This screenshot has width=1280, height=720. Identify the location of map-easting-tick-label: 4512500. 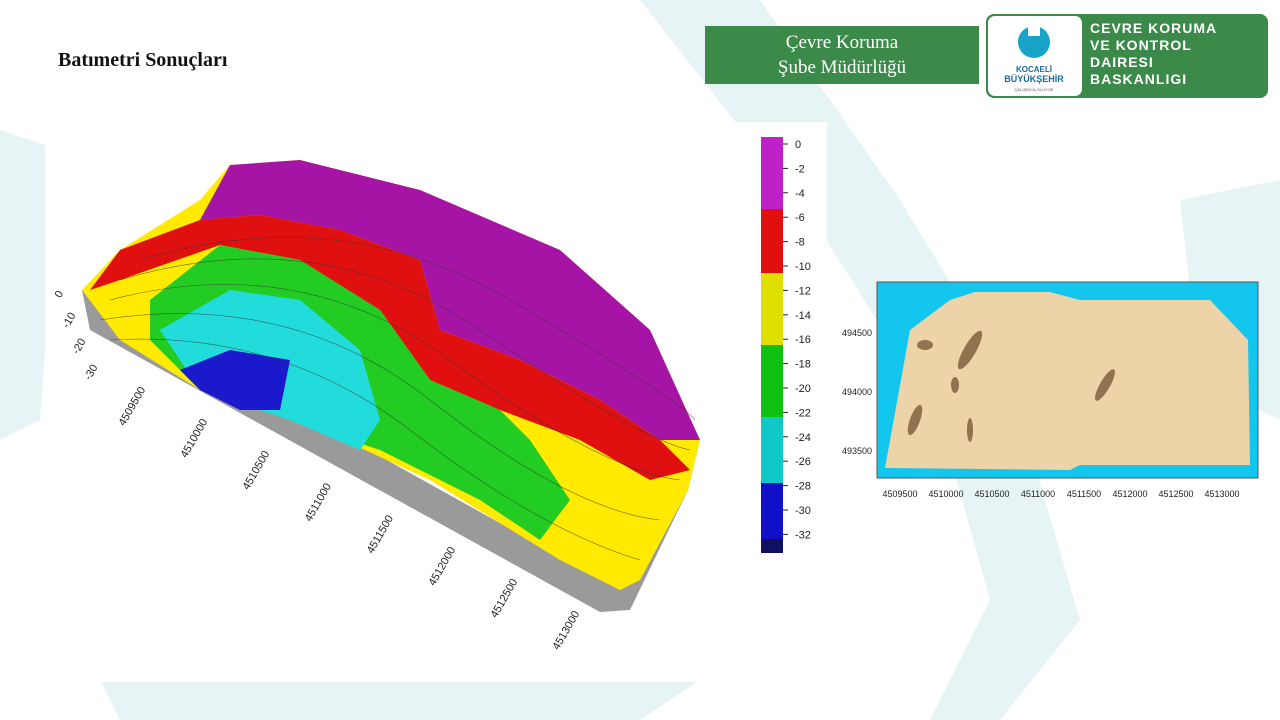
(1175, 494).